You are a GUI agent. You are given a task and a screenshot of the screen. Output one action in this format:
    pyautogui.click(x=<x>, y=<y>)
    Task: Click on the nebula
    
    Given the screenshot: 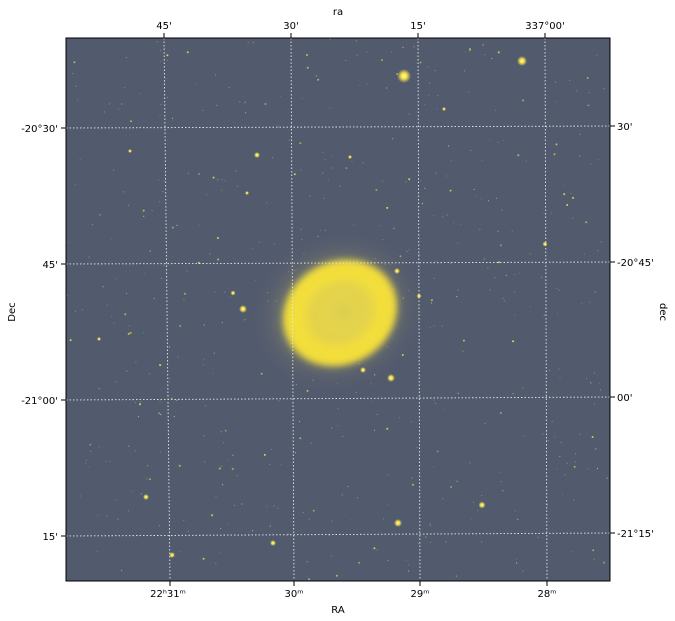 What is the action you would take?
    pyautogui.click(x=338, y=312)
    